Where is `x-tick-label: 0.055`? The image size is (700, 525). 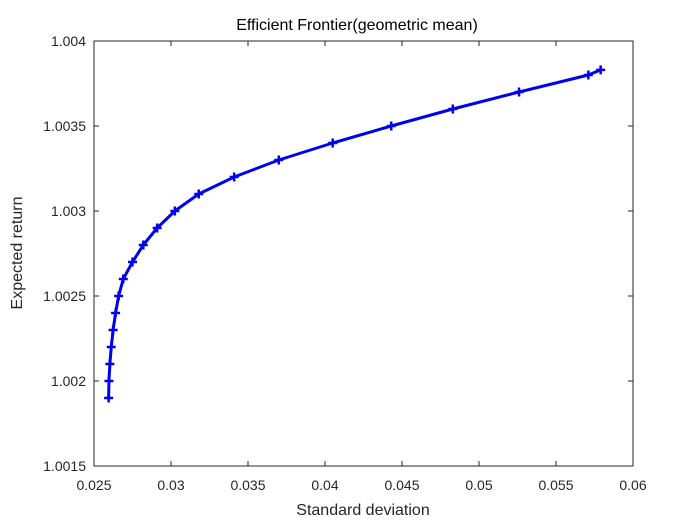 x-tick-label: 0.055 is located at coordinates (555, 485).